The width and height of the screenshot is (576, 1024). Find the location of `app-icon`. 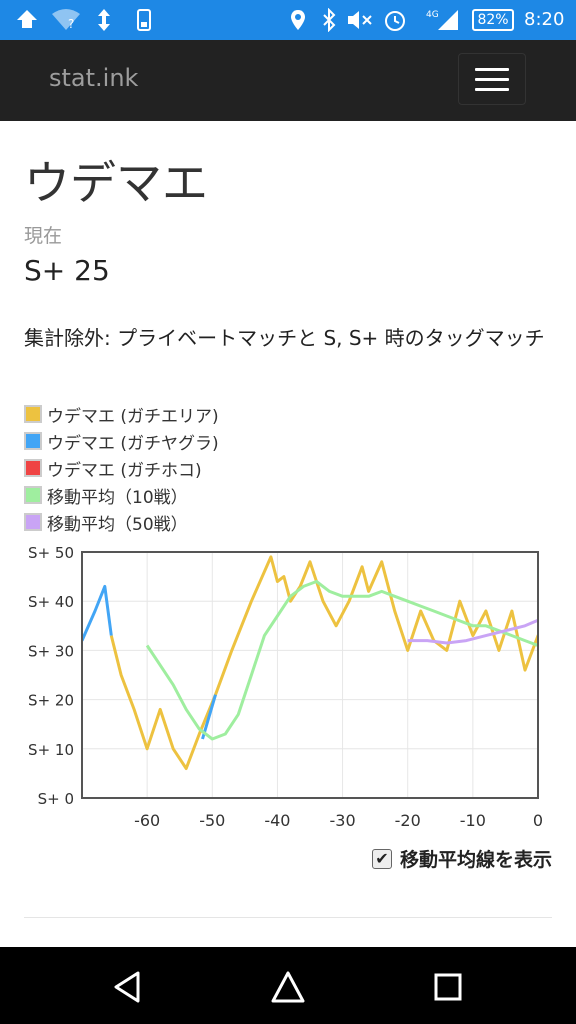

app-icon is located at coordinates (27, 20).